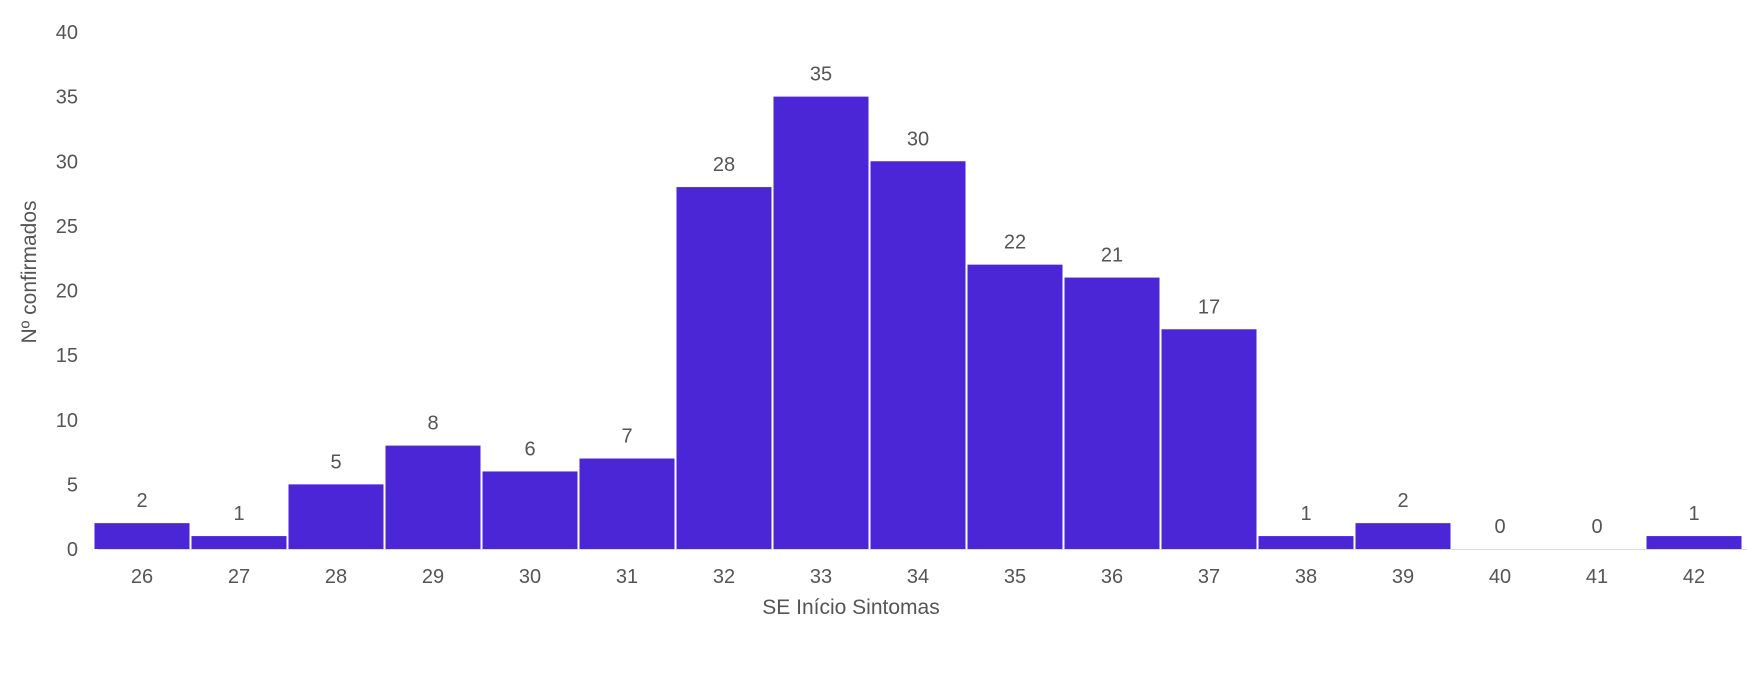 The image size is (1747, 691). Describe the element at coordinates (1015, 243) in the screenshot. I see `data-label: 22` at that location.